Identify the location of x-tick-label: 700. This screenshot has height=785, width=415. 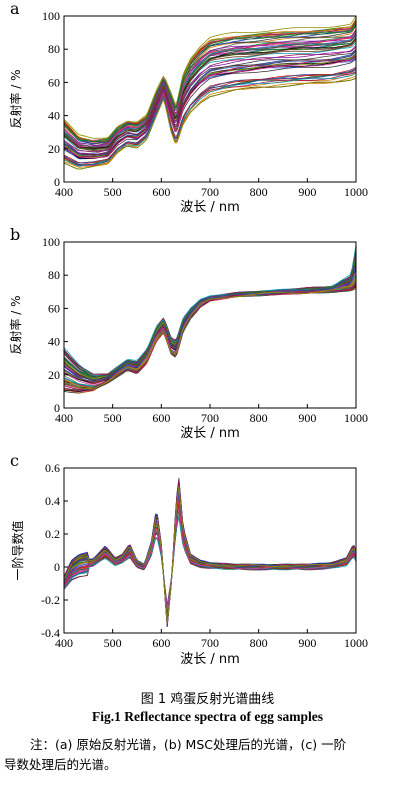
(210, 192).